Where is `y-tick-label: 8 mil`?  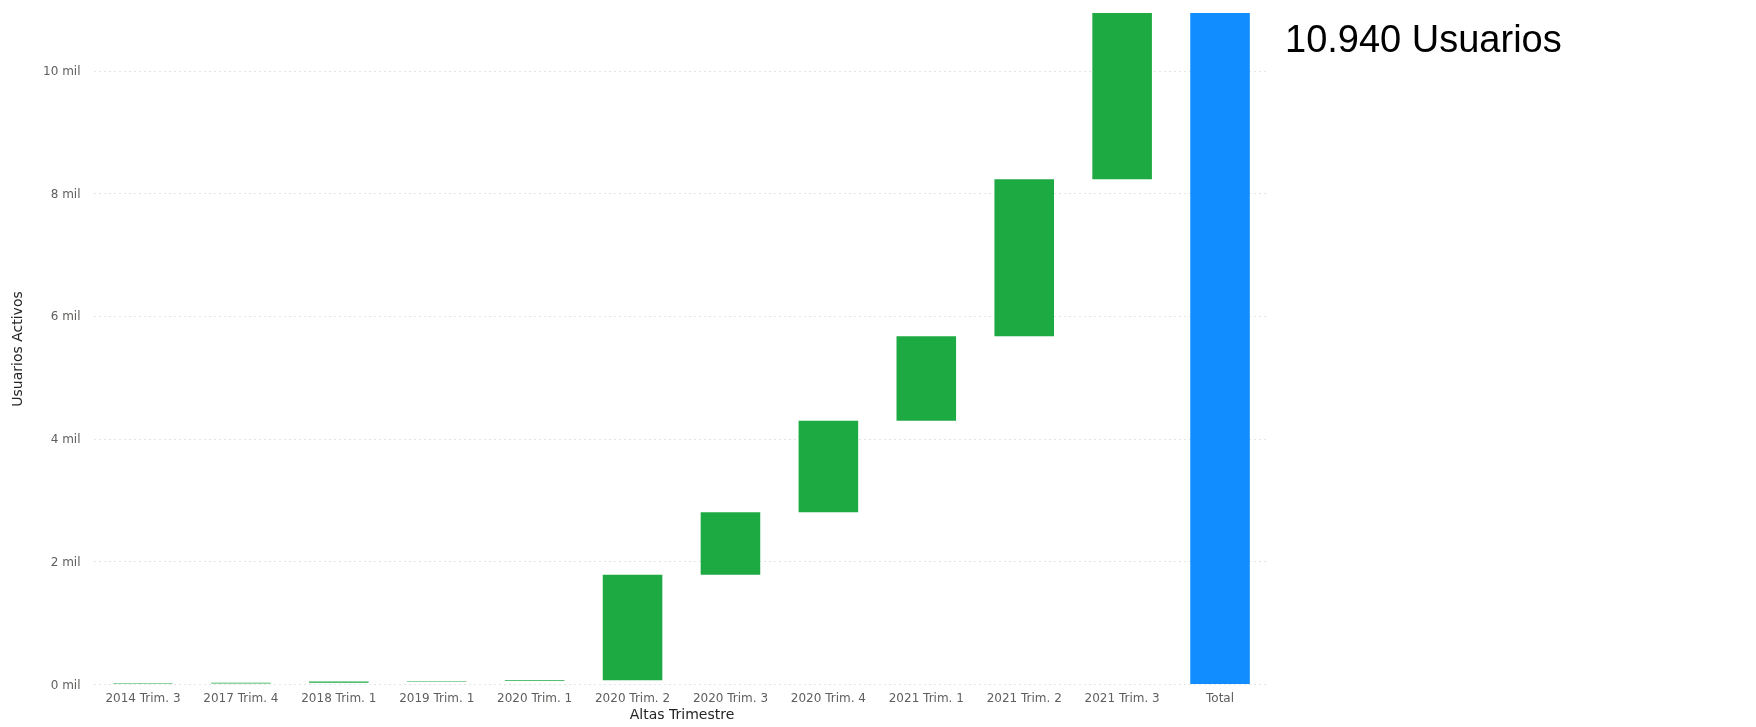 y-tick-label: 8 mil is located at coordinates (65, 193).